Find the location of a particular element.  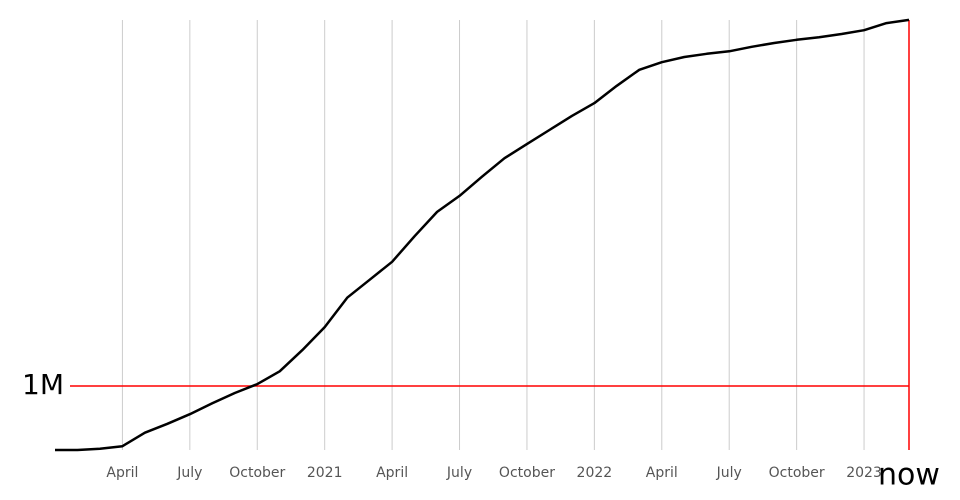

reference-label: 1M is located at coordinates (43, 384).